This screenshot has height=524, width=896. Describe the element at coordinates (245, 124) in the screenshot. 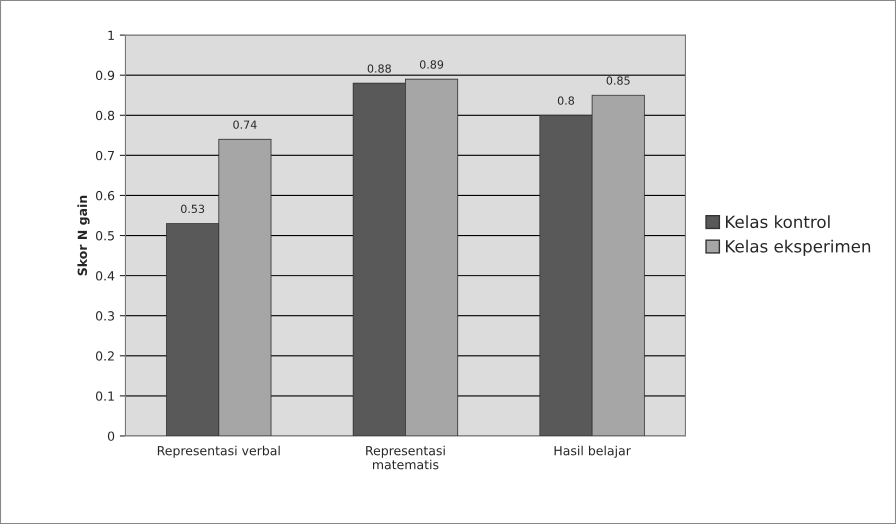

I see `data-label: 0.74` at that location.